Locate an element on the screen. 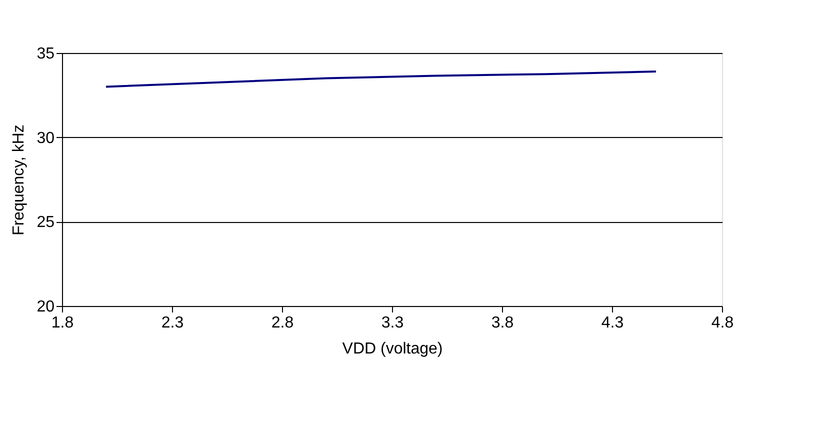  x-tick-label: 4.8 is located at coordinates (722, 323).